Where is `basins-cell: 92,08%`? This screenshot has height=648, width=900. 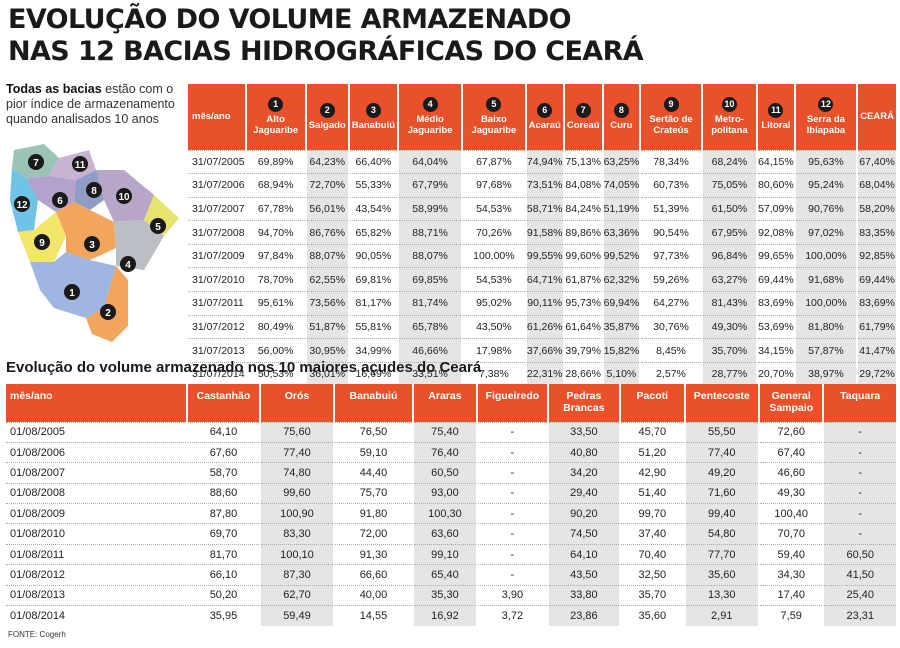 basins-cell: 92,08% is located at coordinates (775, 232).